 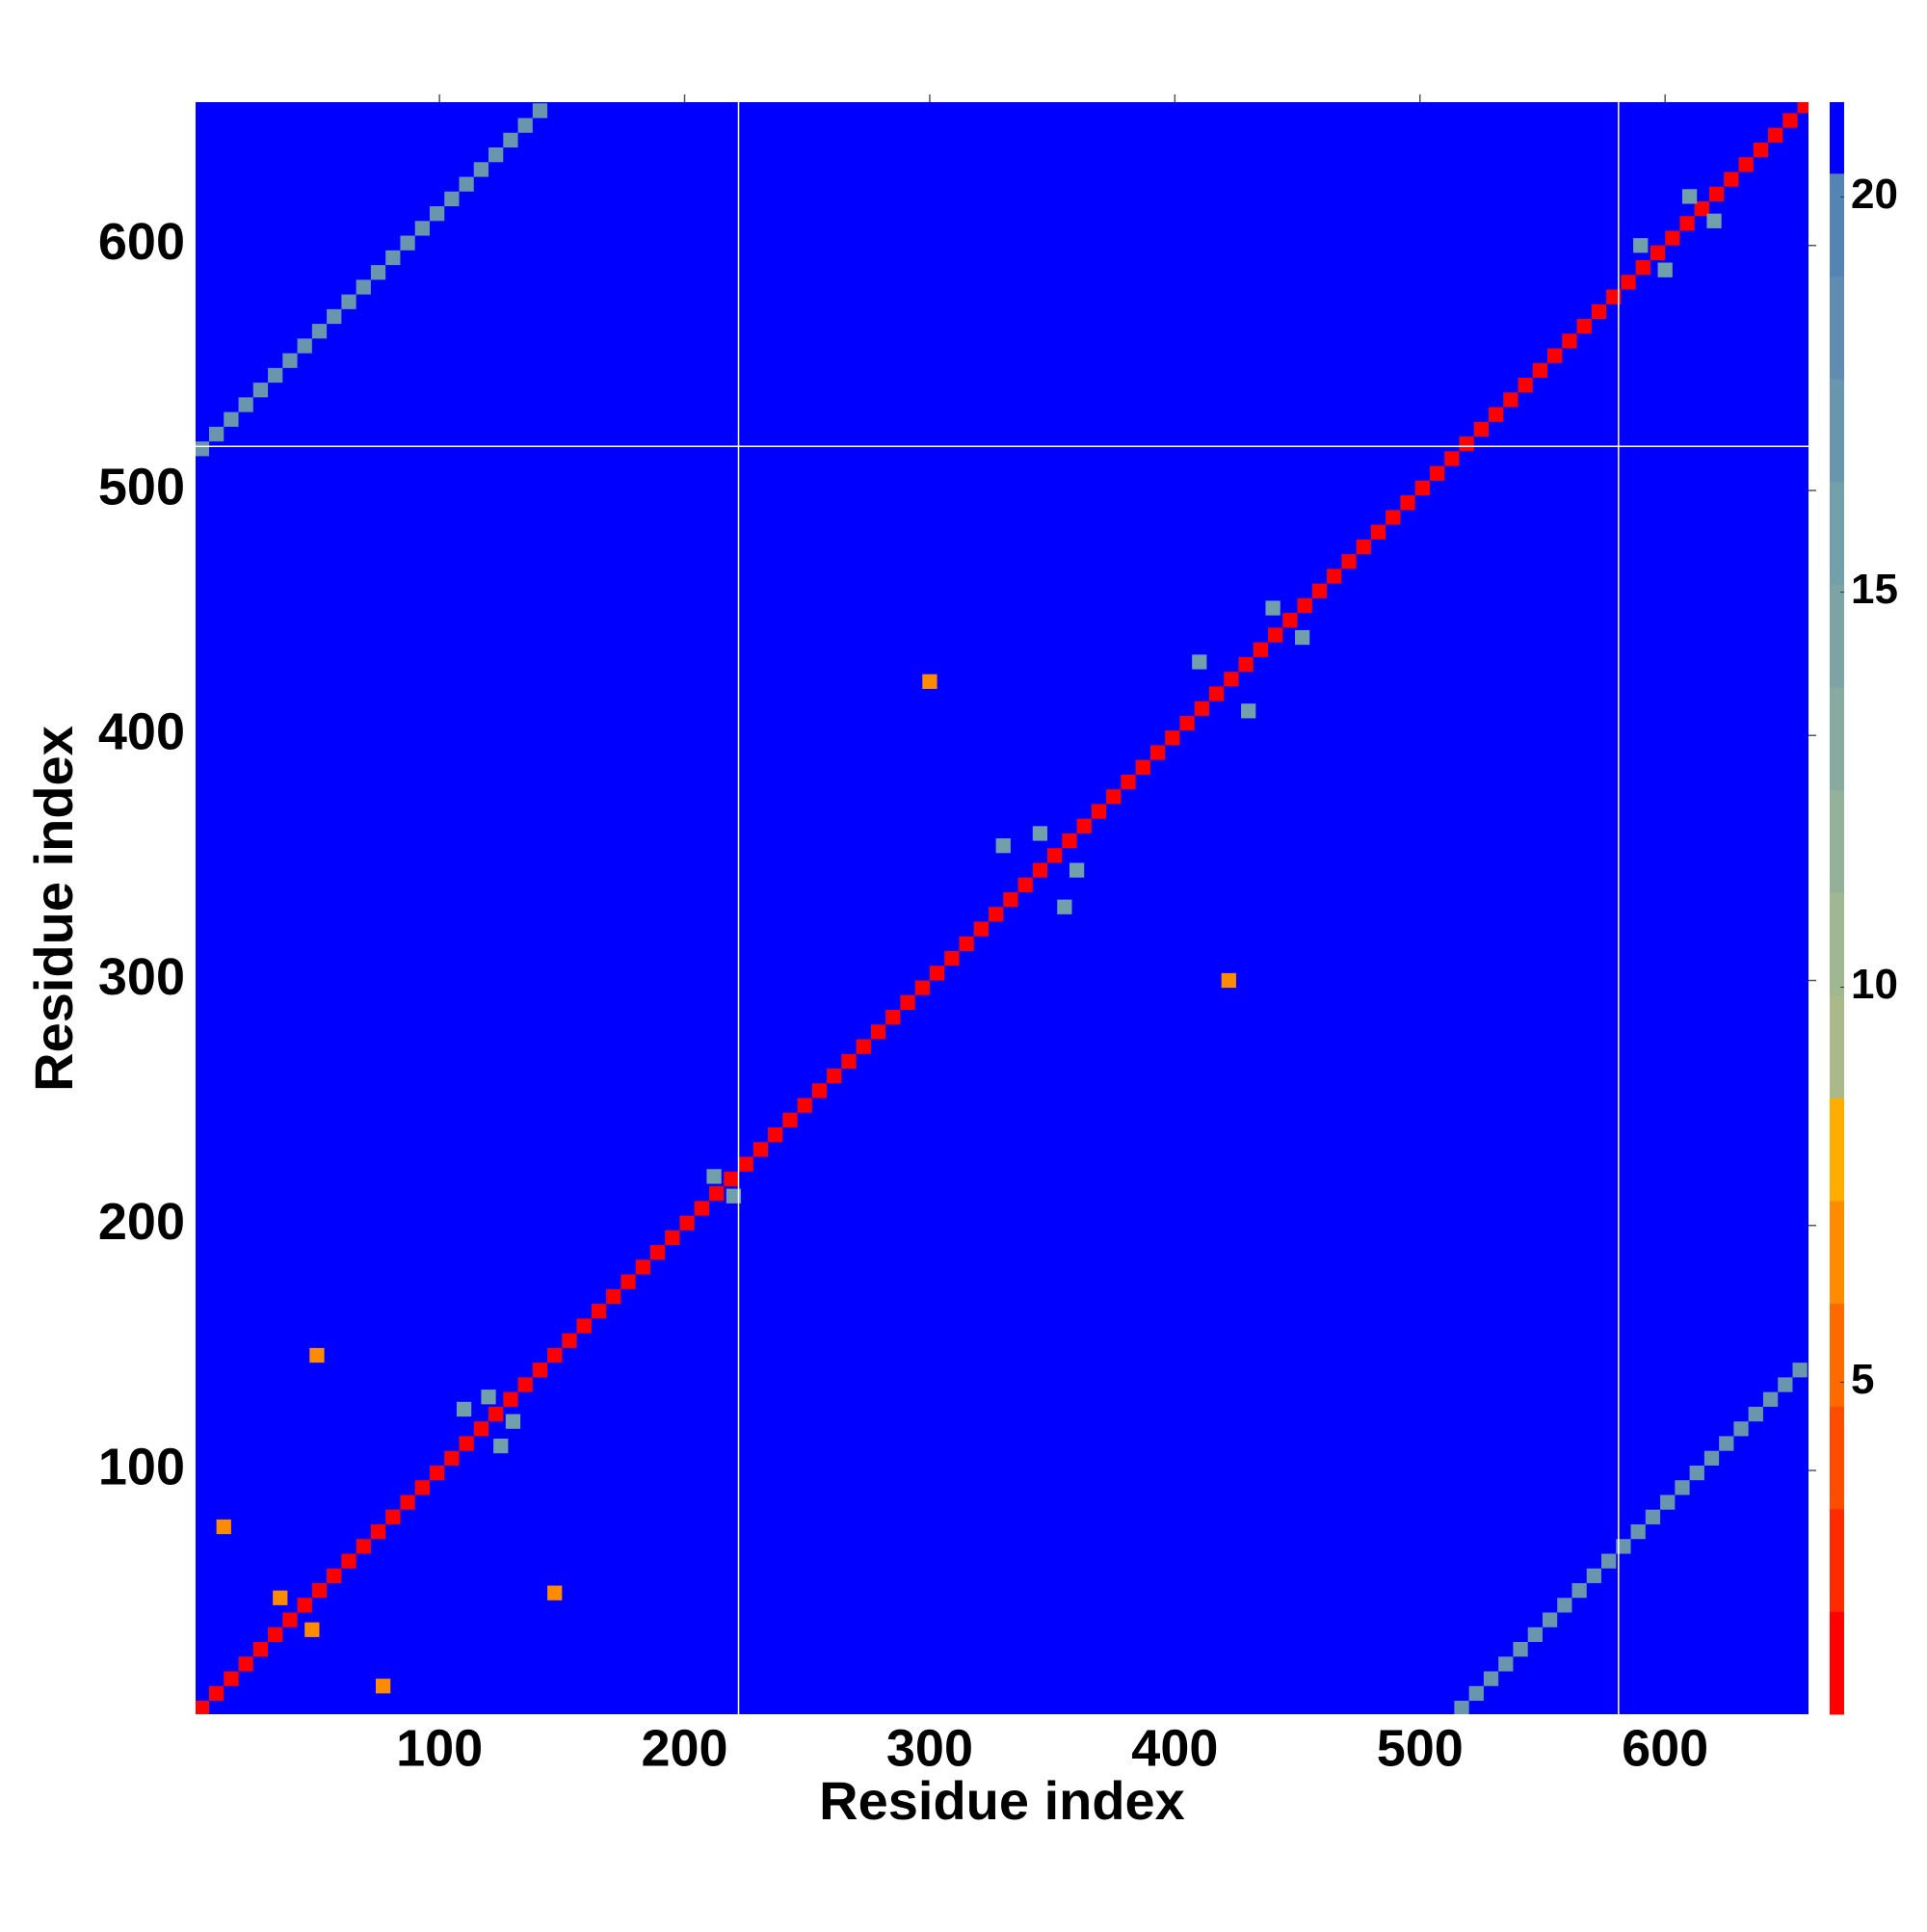 I want to click on y-axis-label: Residue index, so click(x=53, y=909).